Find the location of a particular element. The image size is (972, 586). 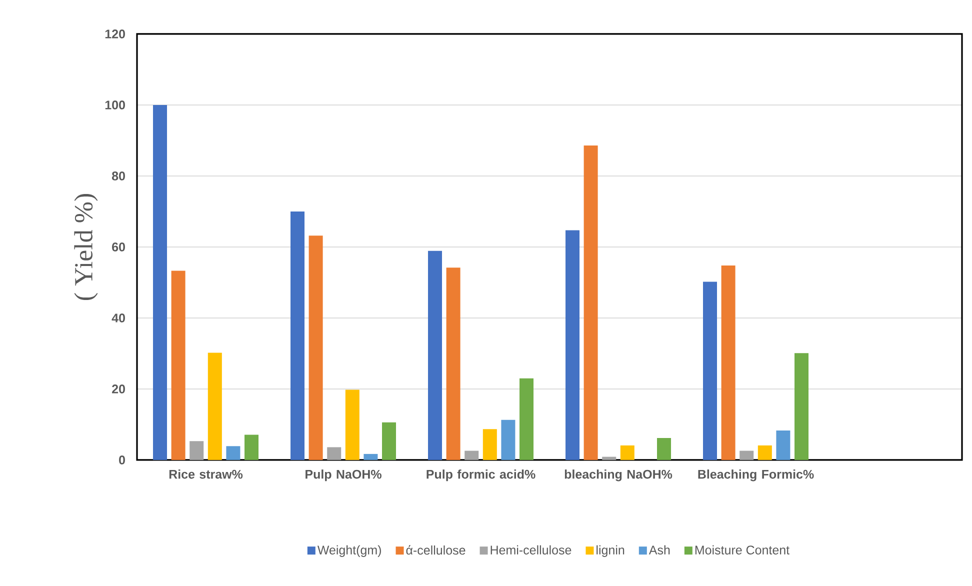

y-axis-title: ( Yield %) is located at coordinates (86, 247).